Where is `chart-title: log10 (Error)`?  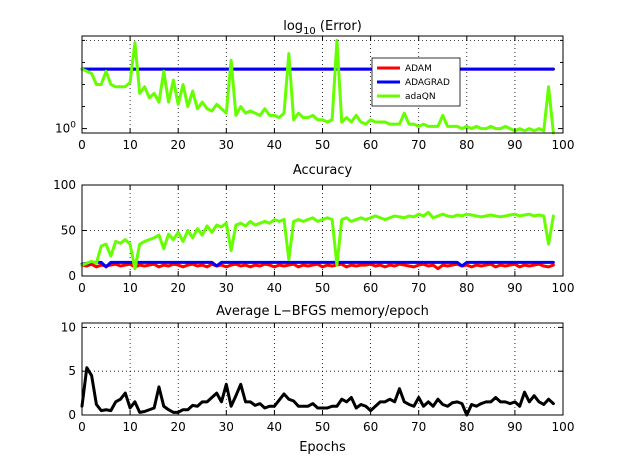 chart-title: log10 (Error) is located at coordinates (322, 28).